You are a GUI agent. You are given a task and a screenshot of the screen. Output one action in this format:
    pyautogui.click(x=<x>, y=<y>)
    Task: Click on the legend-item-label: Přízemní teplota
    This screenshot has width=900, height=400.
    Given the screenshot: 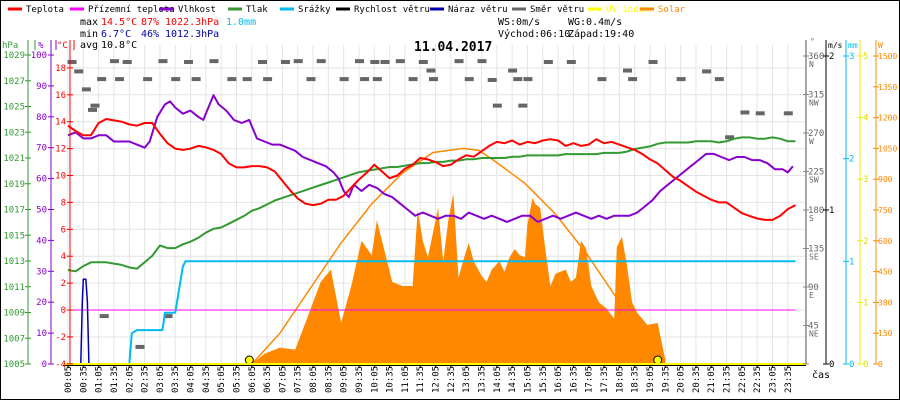 What is the action you would take?
    pyautogui.click(x=131, y=10)
    